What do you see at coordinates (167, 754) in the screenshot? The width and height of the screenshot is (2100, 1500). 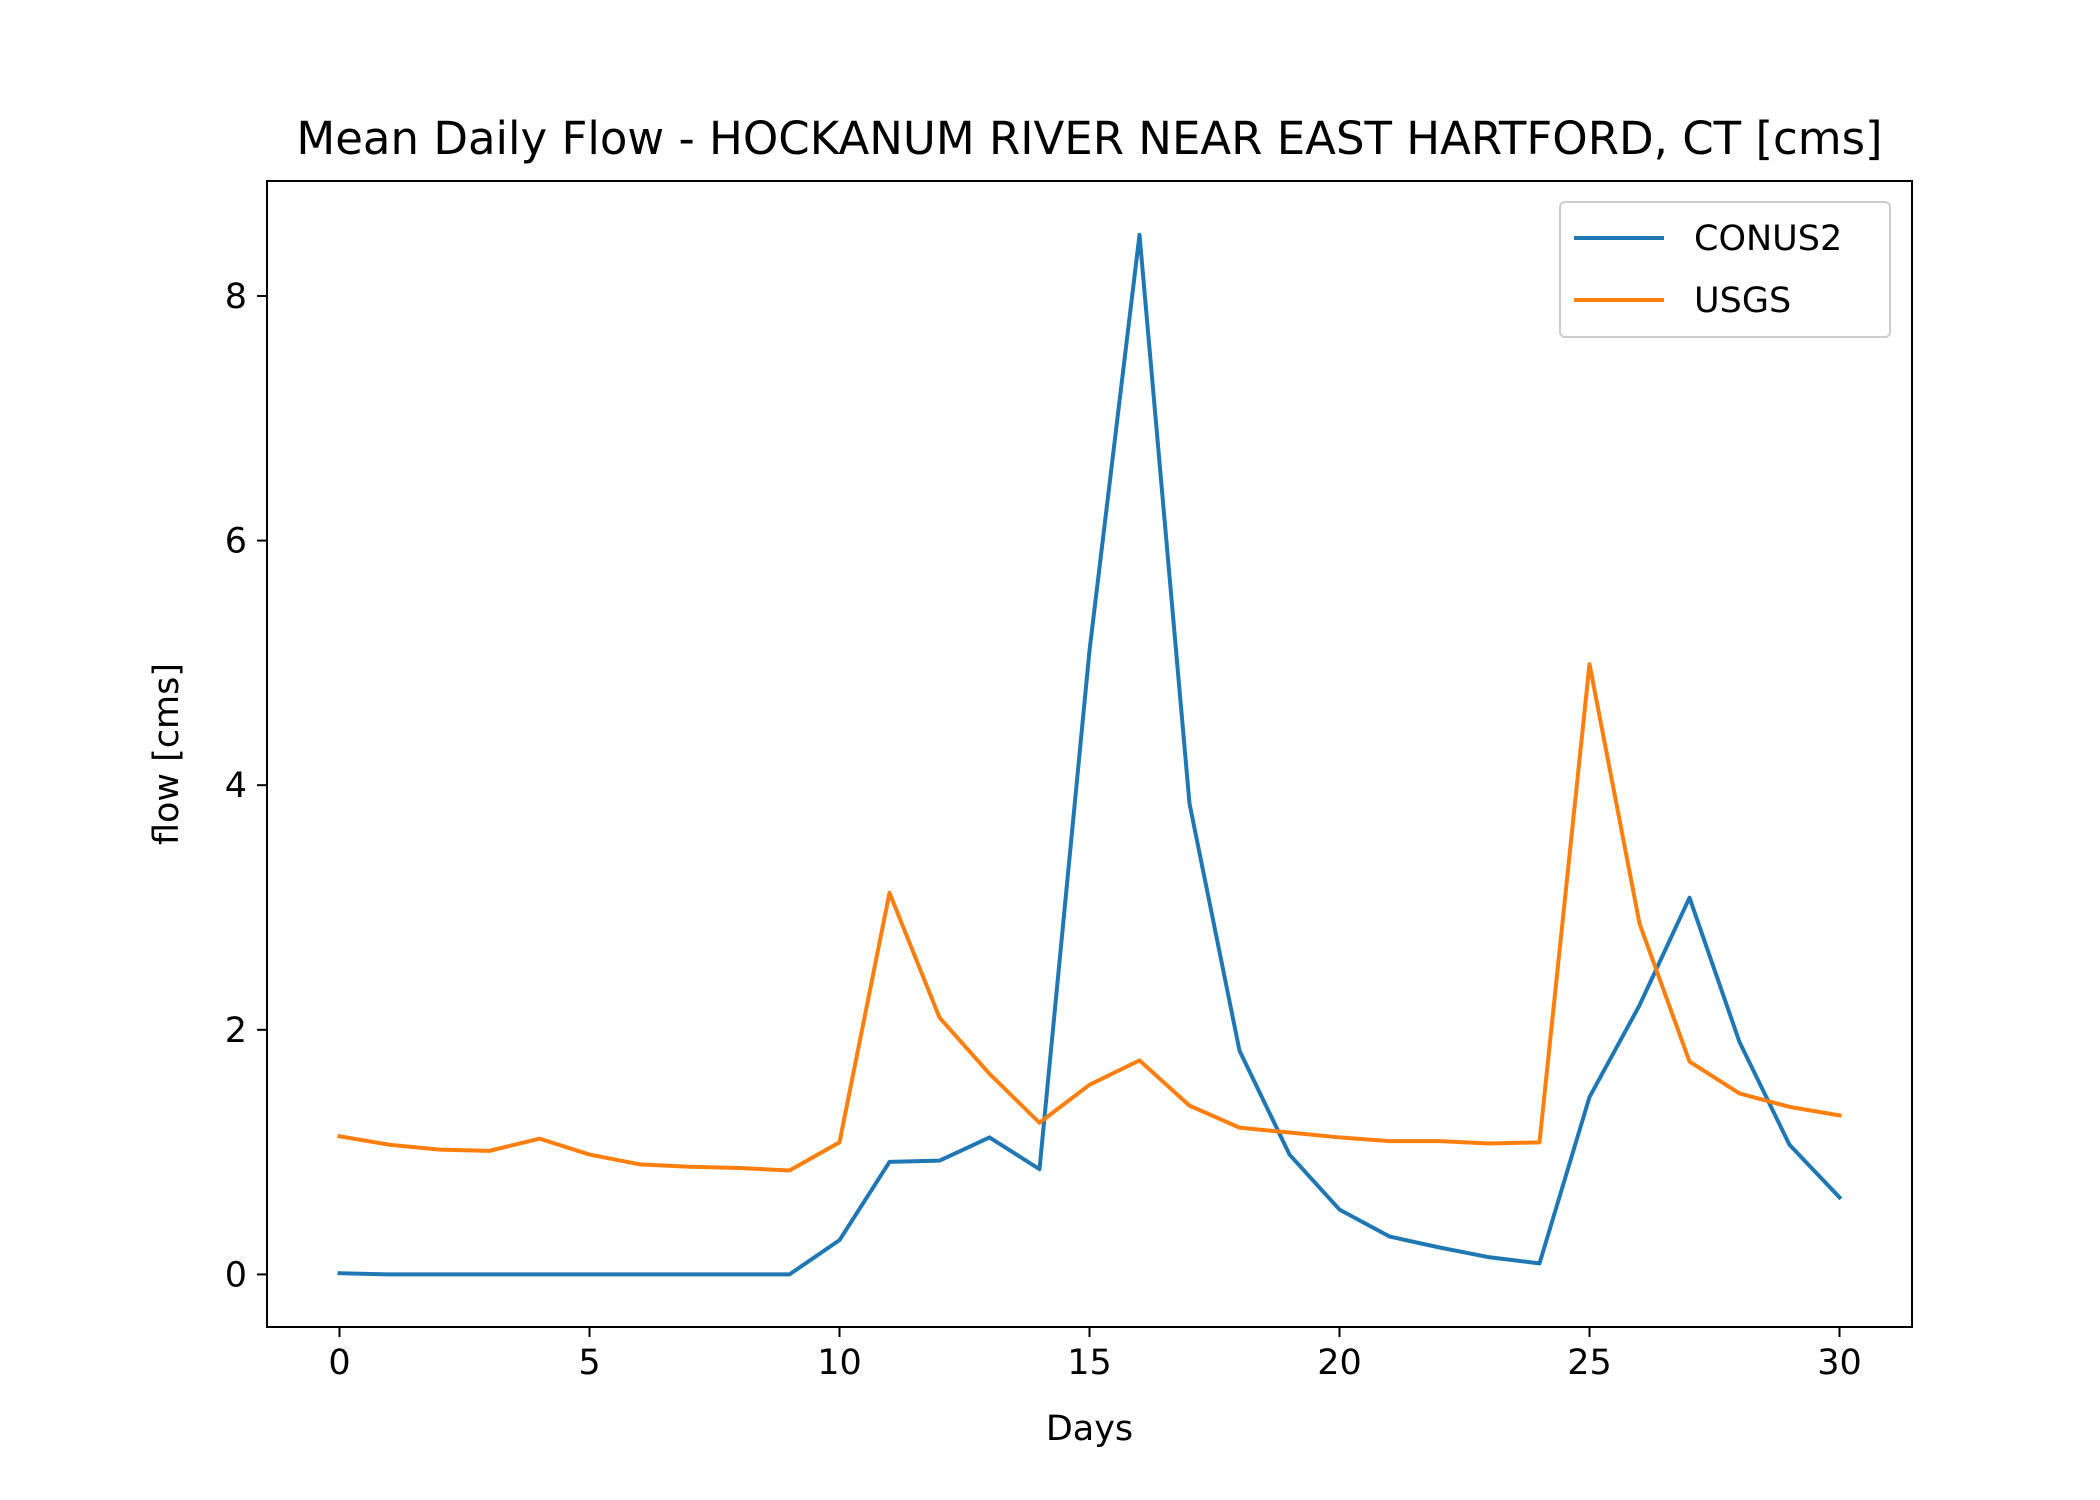 I see `y-axis-label: flow [cms]` at bounding box center [167, 754].